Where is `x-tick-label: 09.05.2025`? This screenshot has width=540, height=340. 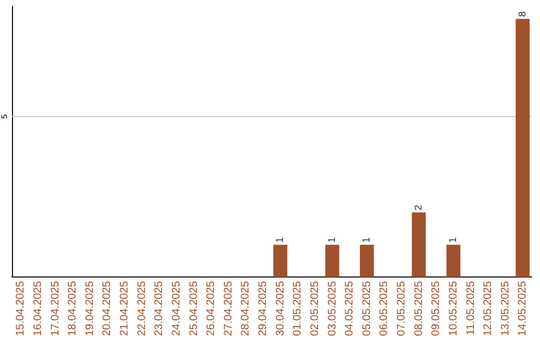
x-tick-label: 09.05.2025 is located at coordinates (436, 308).